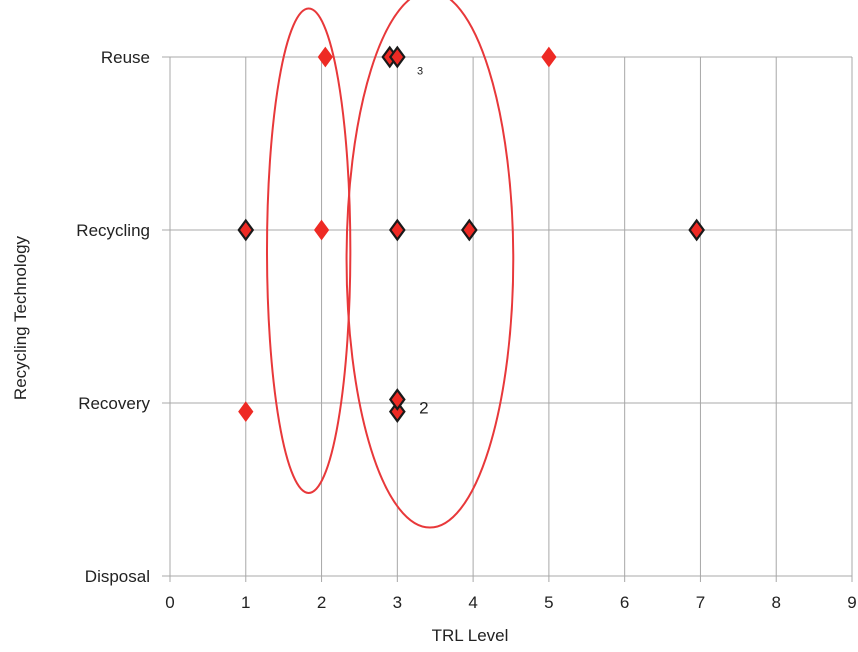  Describe the element at coordinates (321, 602) in the screenshot. I see `x-tick-label: 2` at that location.